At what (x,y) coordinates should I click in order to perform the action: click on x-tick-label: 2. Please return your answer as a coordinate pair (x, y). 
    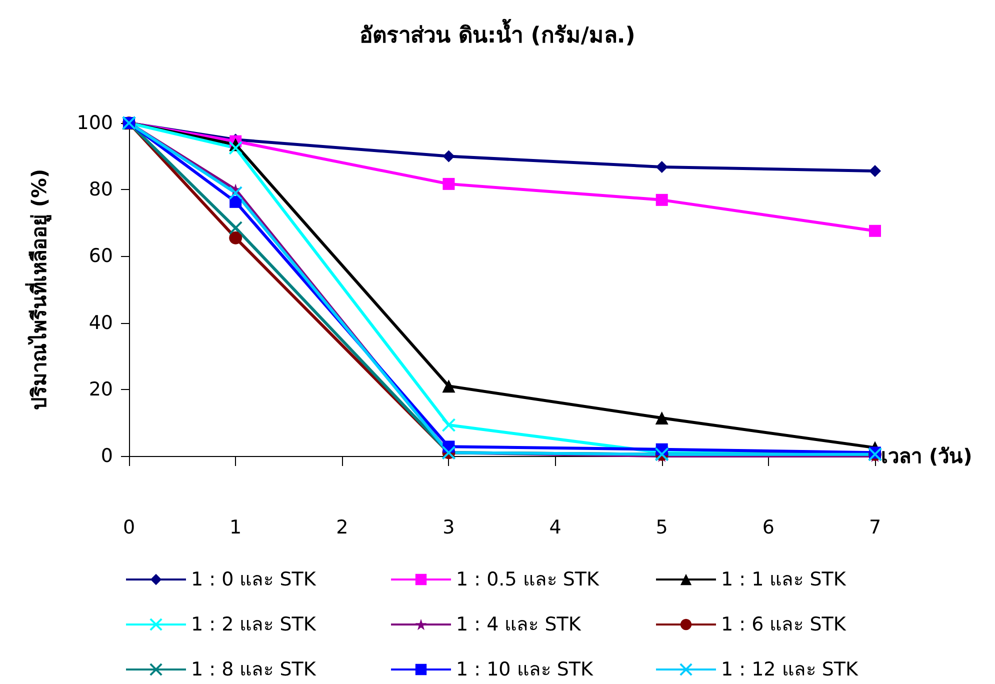
    Looking at the image, I should click on (342, 527).